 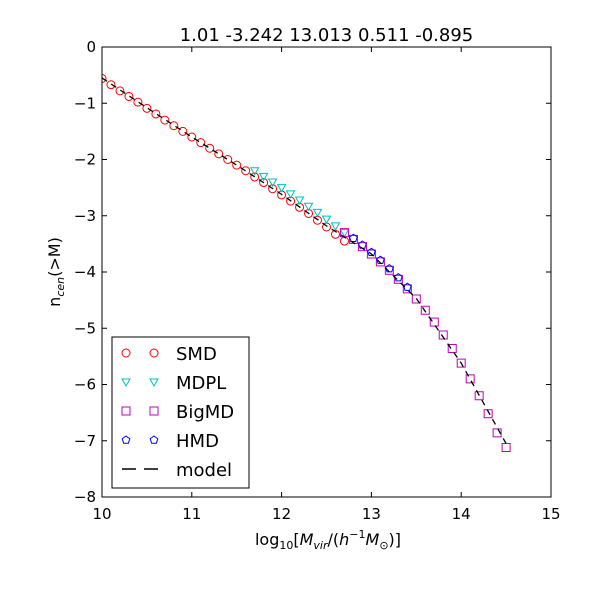 I want to click on legend-item-model: model, so click(x=177, y=470).